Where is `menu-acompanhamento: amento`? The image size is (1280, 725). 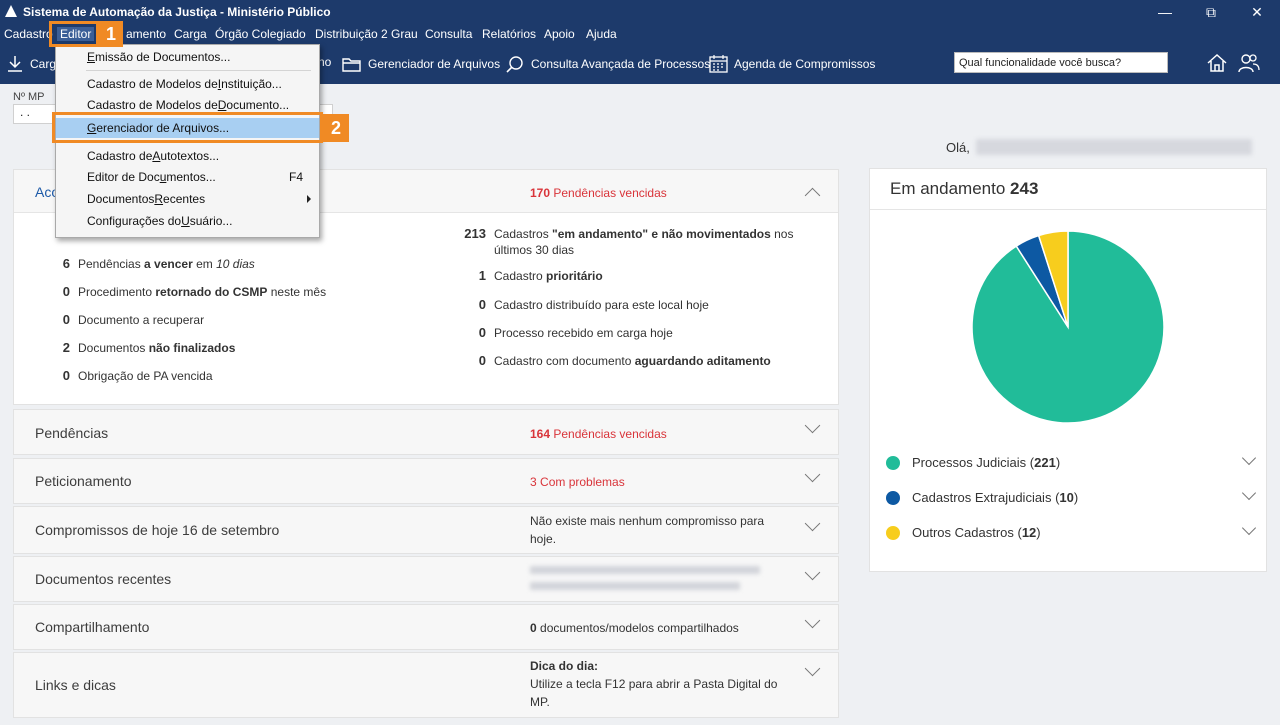 menu-acompanhamento: amento is located at coordinates (146, 34).